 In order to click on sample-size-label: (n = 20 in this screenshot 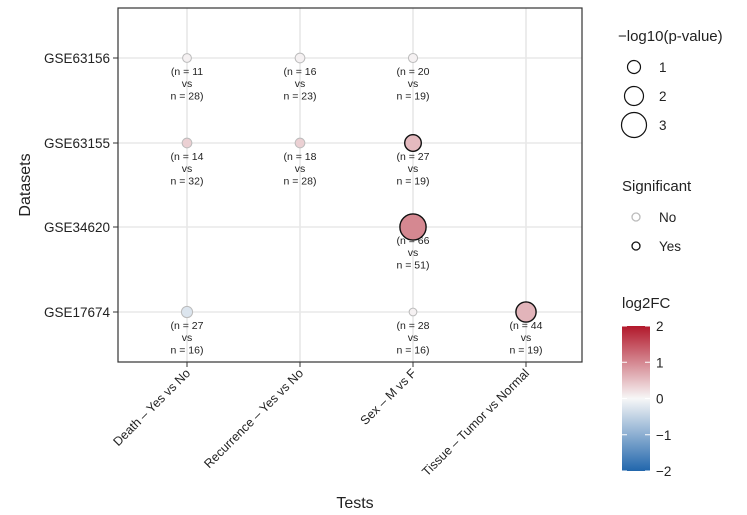, I will do `click(413, 72)`.